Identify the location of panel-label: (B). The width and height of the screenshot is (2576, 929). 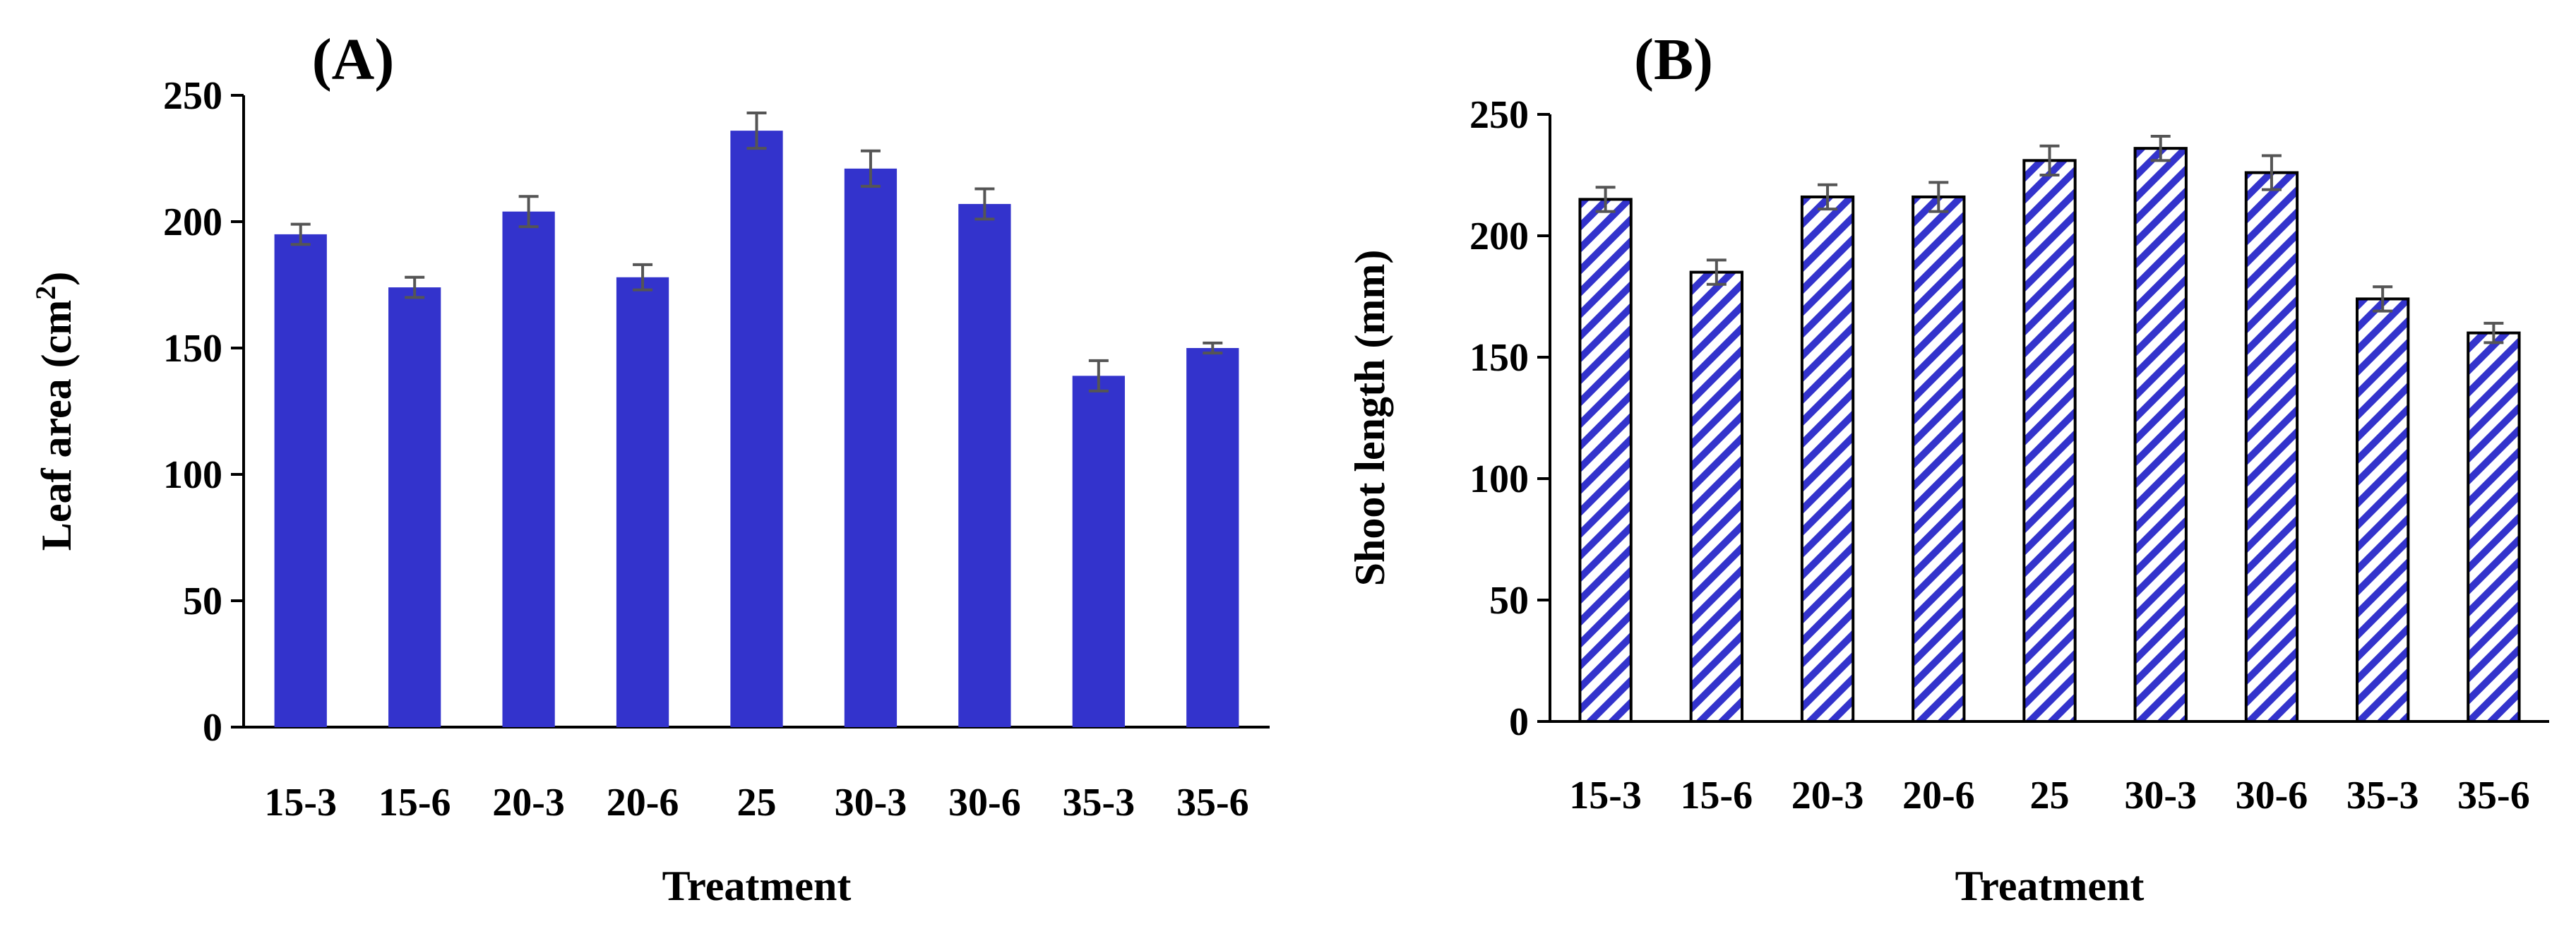
(1673, 59).